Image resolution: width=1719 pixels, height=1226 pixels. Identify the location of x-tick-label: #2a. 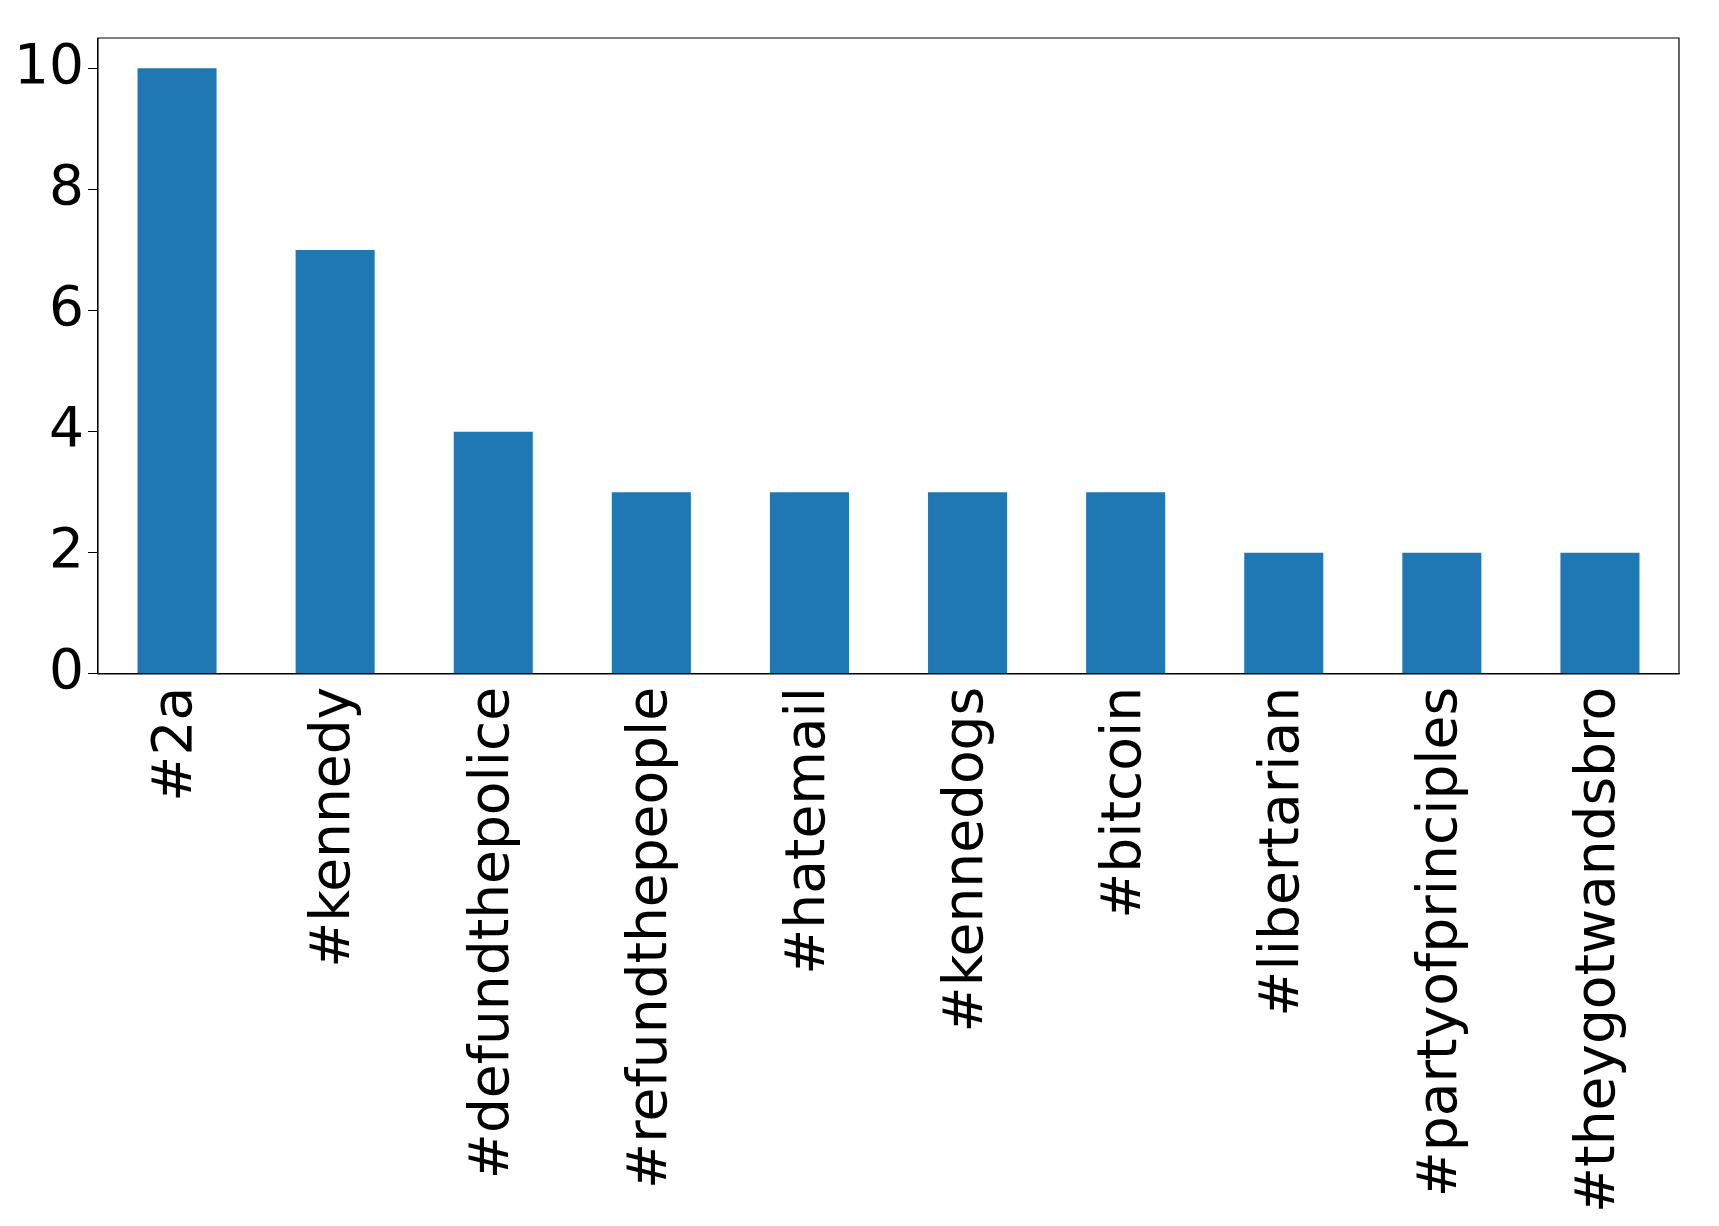
(172, 744).